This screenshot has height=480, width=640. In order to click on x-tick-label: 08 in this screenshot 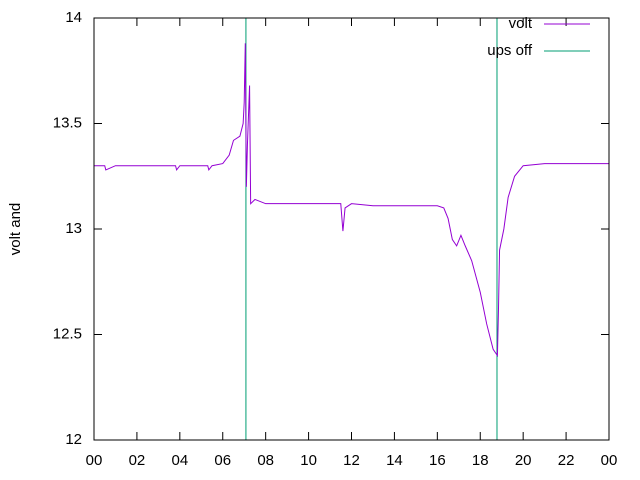, I will do `click(265, 460)`.